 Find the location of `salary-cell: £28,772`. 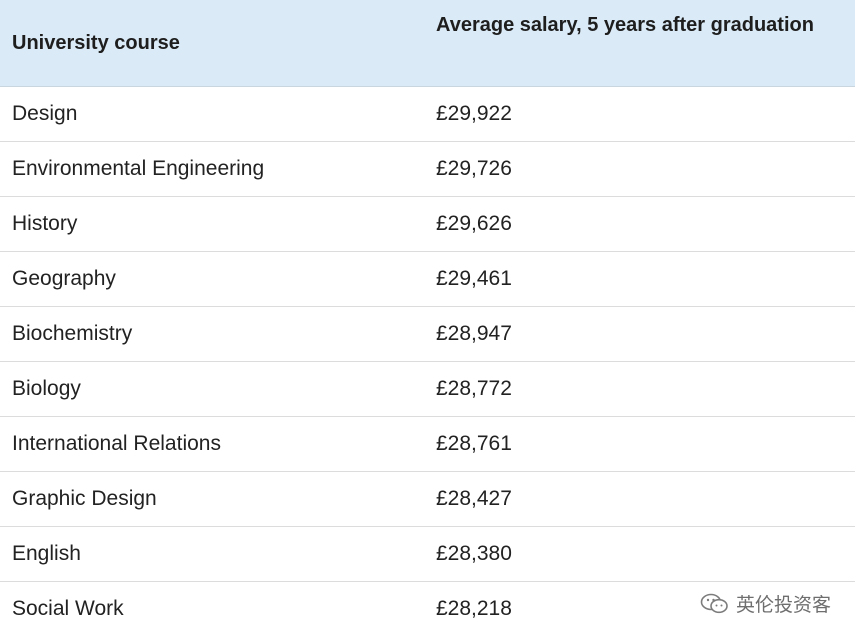

salary-cell: £28,772 is located at coordinates (639, 389).